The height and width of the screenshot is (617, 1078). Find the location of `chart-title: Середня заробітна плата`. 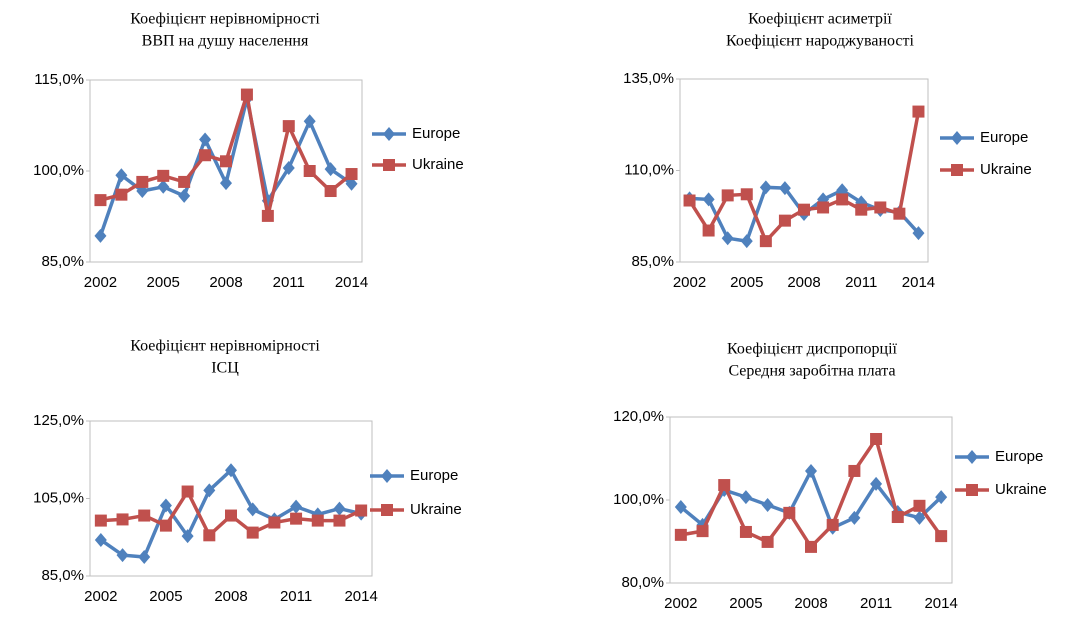

chart-title: Середня заробітна плата is located at coordinates (811, 371).